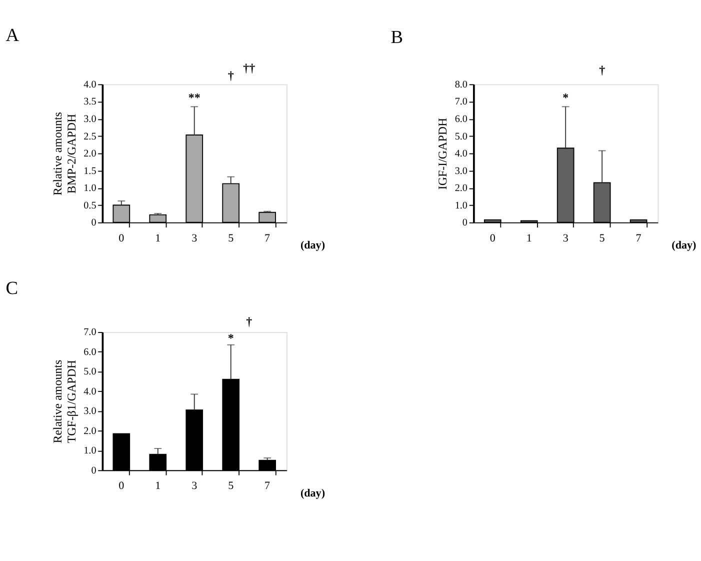  What do you see at coordinates (90, 206) in the screenshot?
I see `y-tick-label: 0.5` at bounding box center [90, 206].